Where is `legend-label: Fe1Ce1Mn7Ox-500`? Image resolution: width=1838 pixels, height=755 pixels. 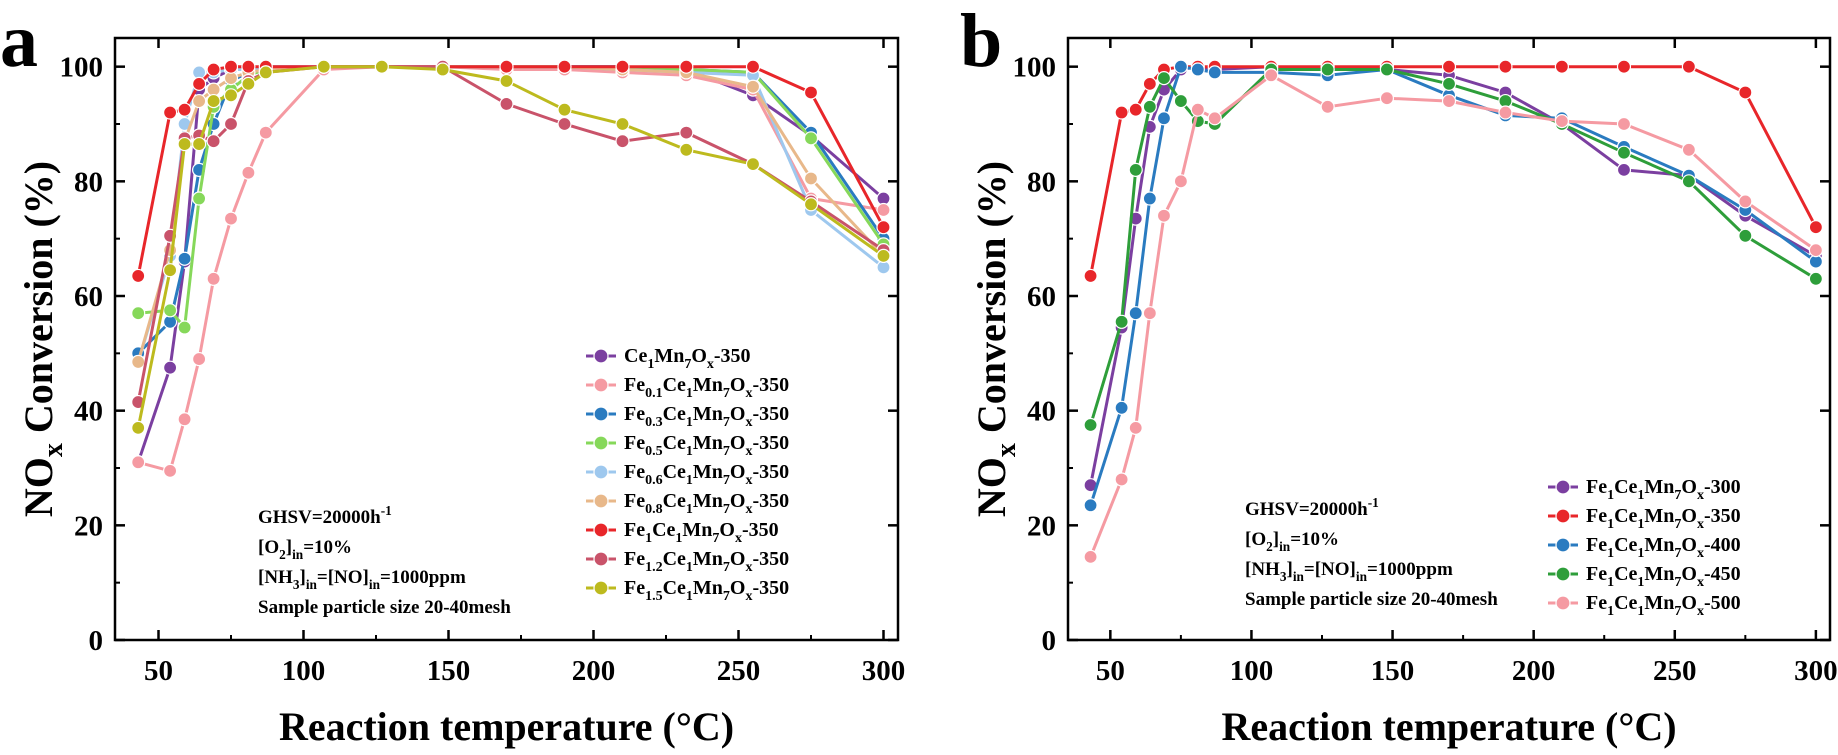
legend-label: Fe1Ce1Mn7Ox-500 is located at coordinates (1663, 605).